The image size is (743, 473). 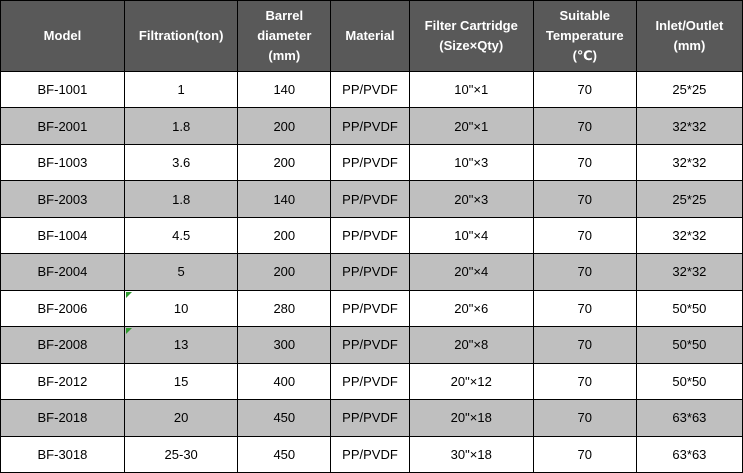 I want to click on table-row: BF-2001 1.8 200 PP/PVDF 20"×1 70 32*32, so click(x=371, y=126).